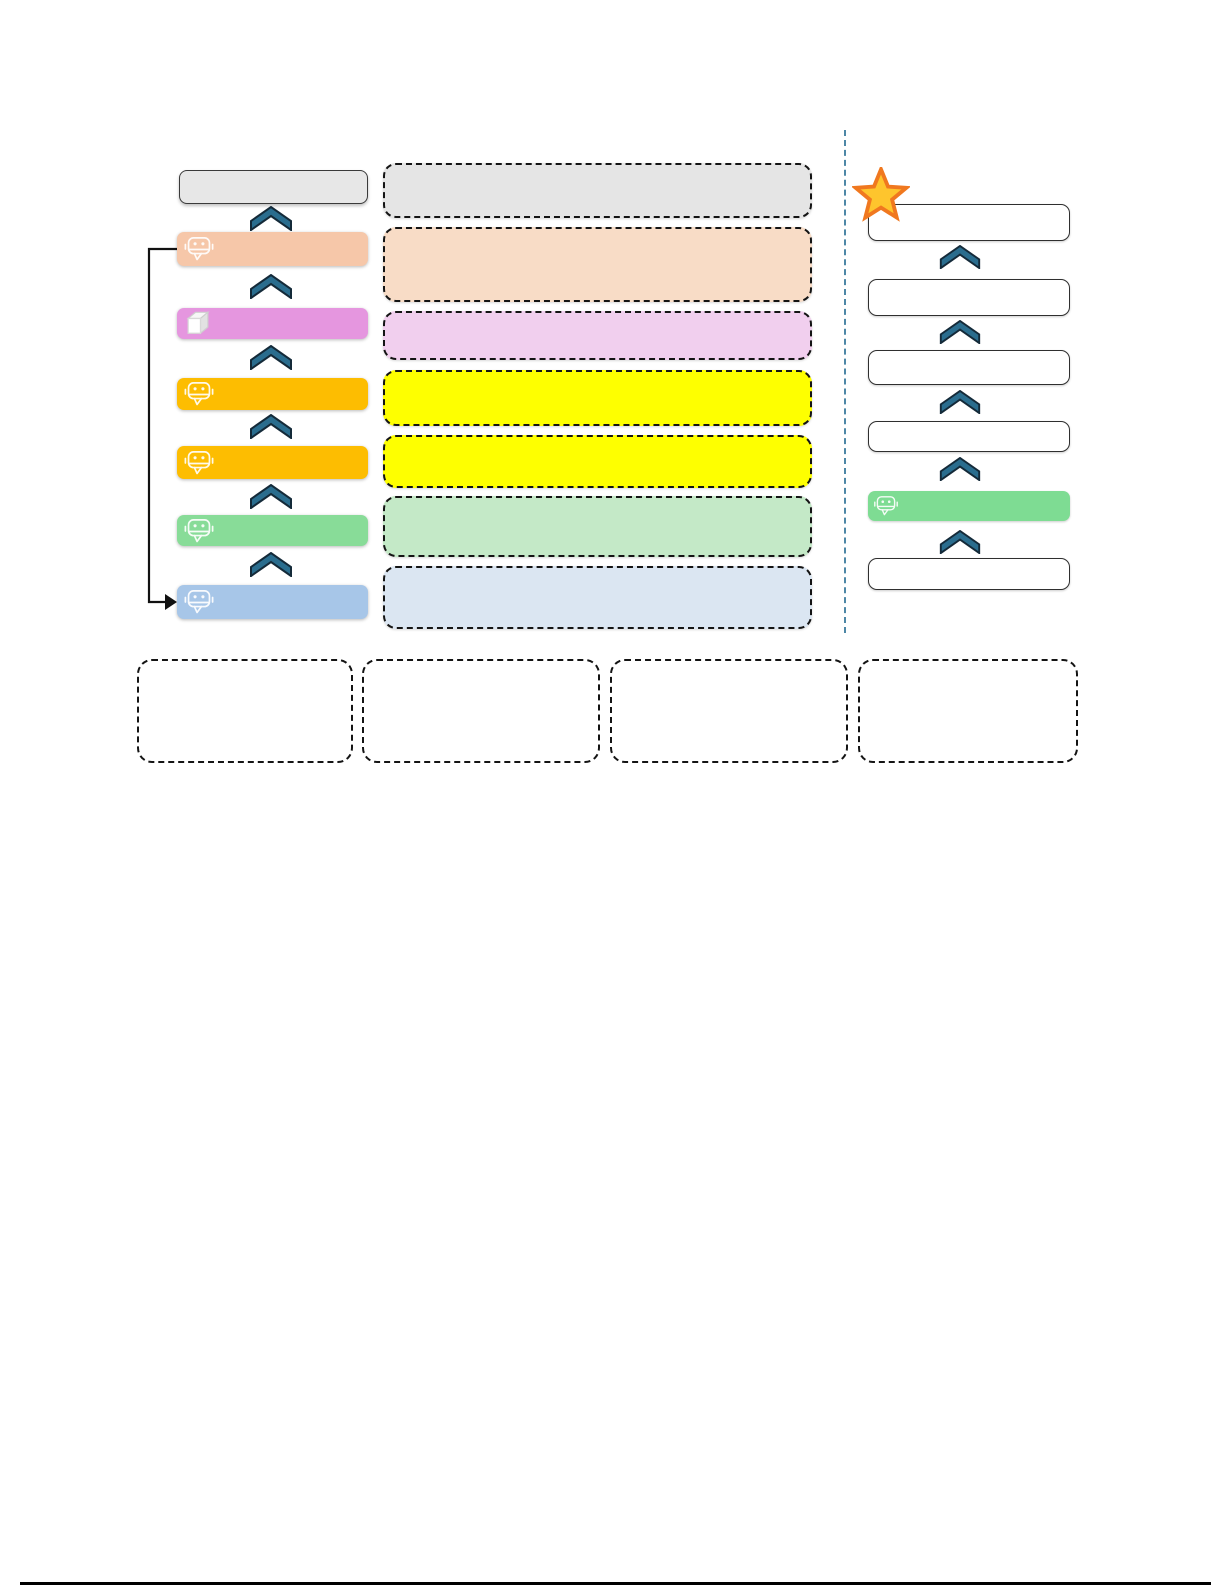 Image resolution: width=1225 pixels, height=1585 pixels. What do you see at coordinates (615, 1583) in the screenshot?
I see `page-bottom-rule` at bounding box center [615, 1583].